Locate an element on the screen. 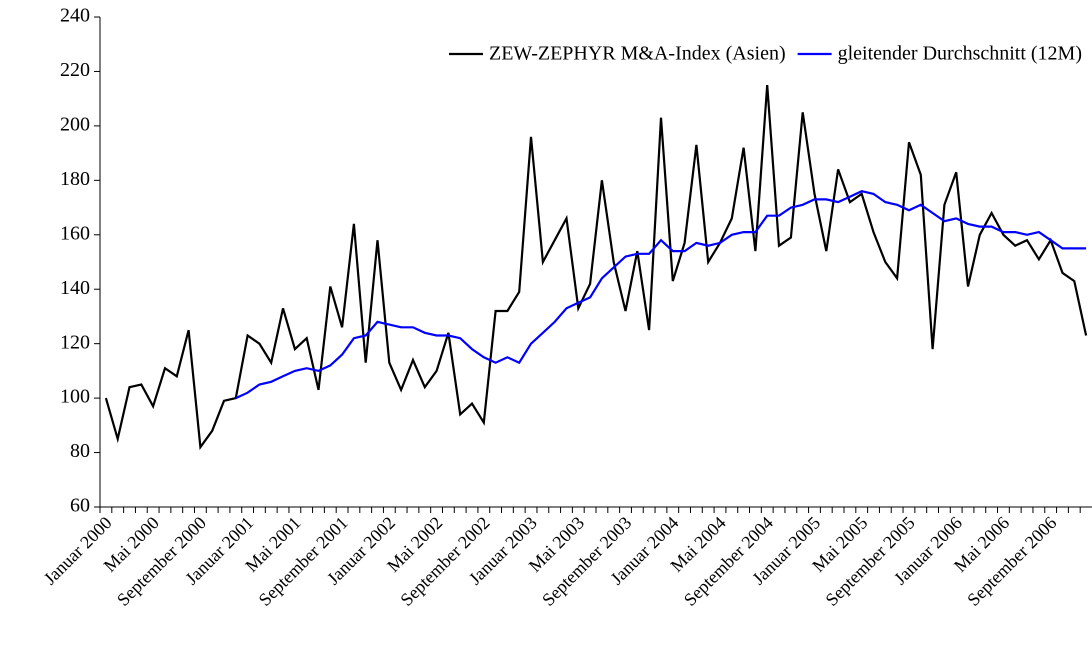 The width and height of the screenshot is (1092, 655). legend-label: gleitender Durchschnitt (12M) is located at coordinates (960, 54).